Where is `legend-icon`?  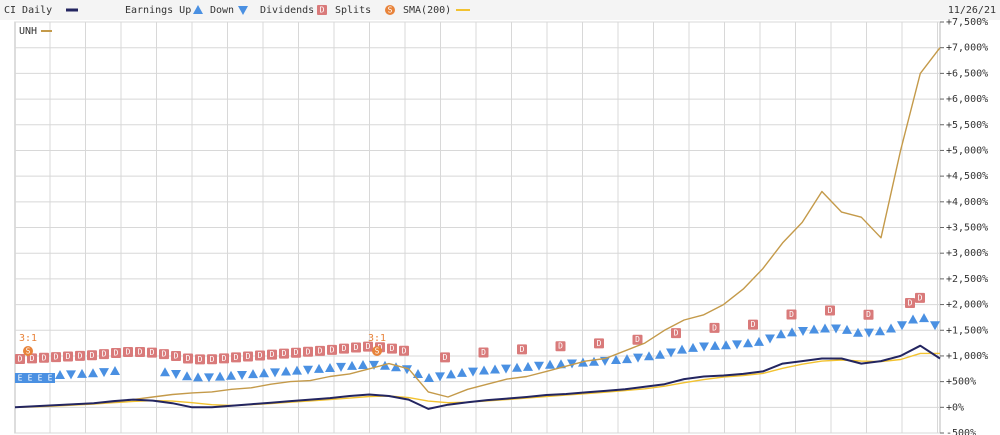
legend-icon is located at coordinates (322, 10).